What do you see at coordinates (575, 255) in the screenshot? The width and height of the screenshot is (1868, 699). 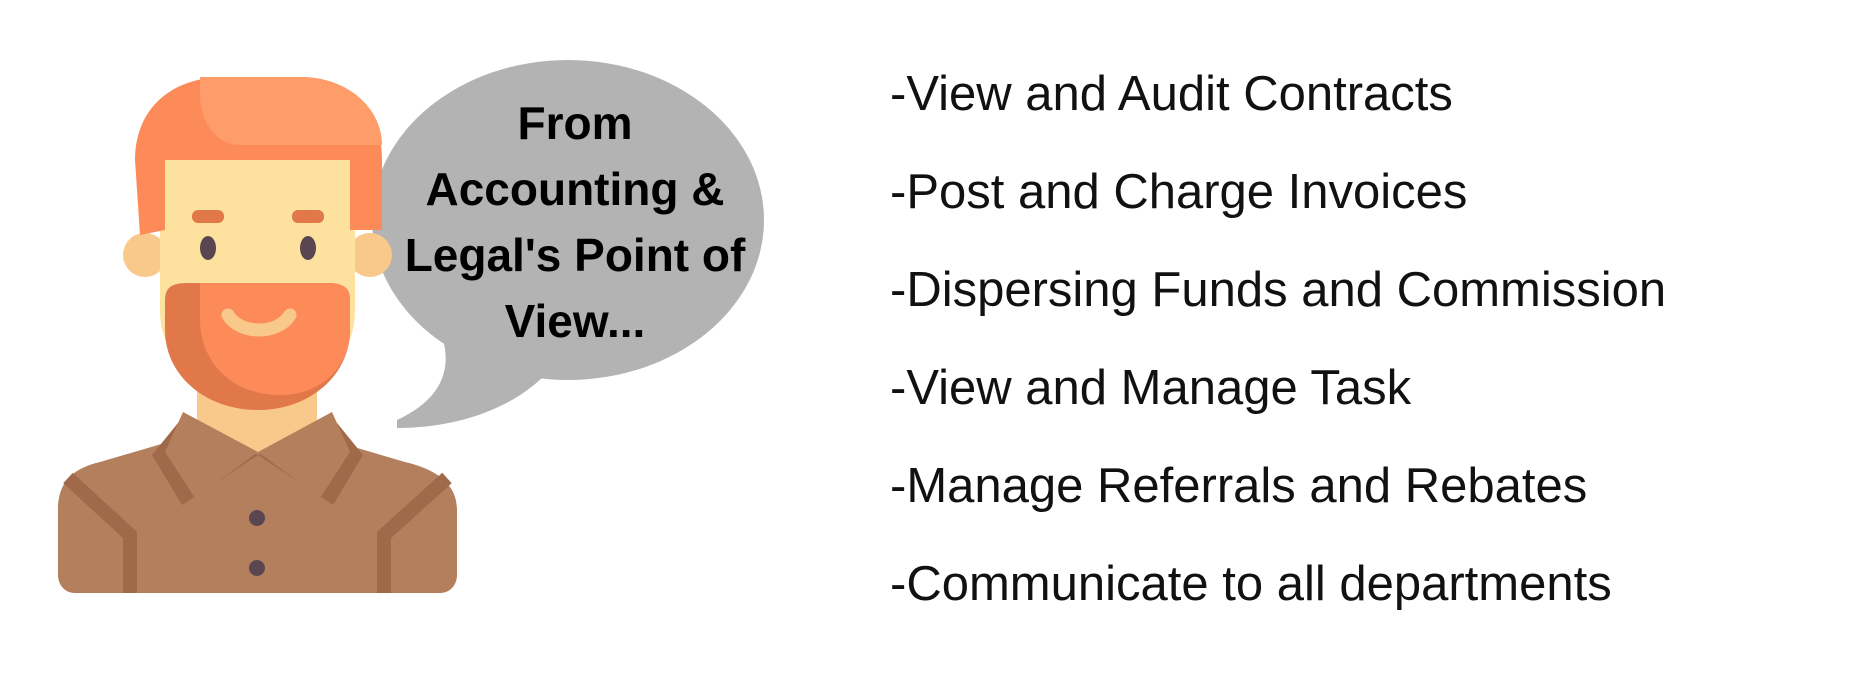 I see `bubble-line: Legal's Point of` at bounding box center [575, 255].